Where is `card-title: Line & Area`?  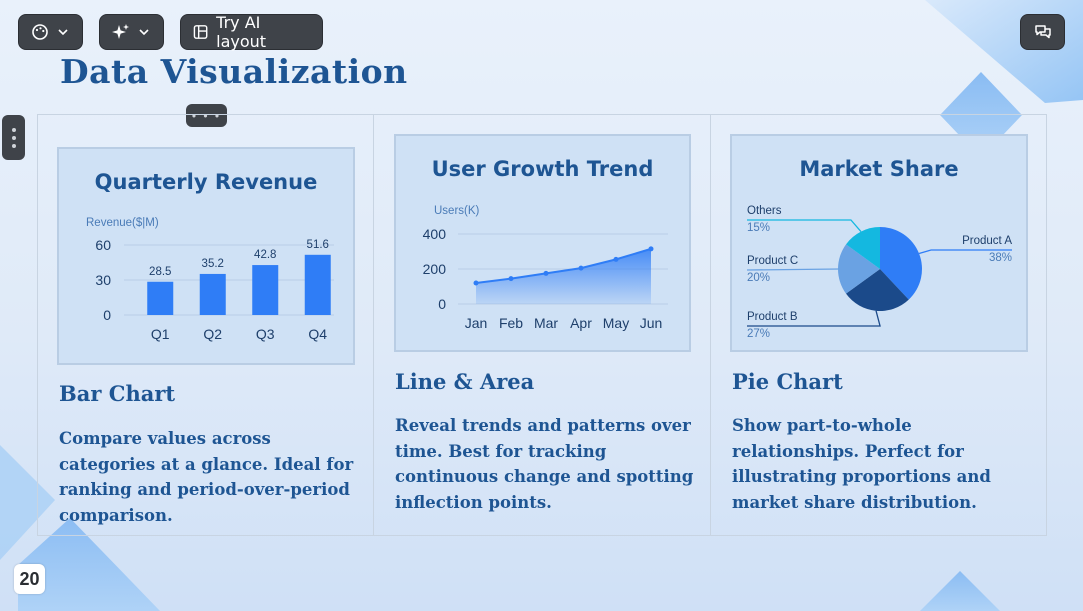 card-title: Line & Area is located at coordinates (465, 381).